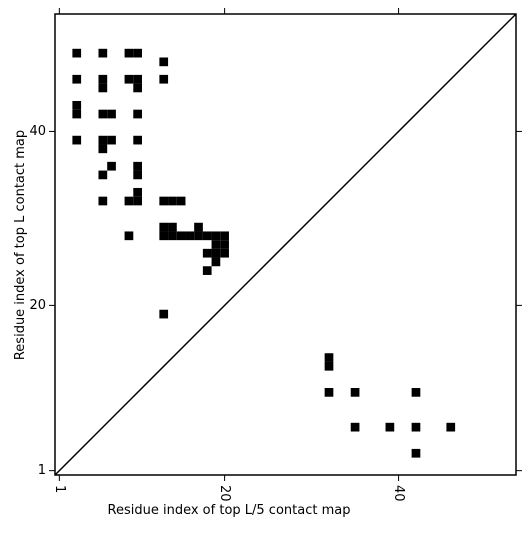 The width and height of the screenshot is (531, 535). I want to click on x-tick-label: 1, so click(59, 489).